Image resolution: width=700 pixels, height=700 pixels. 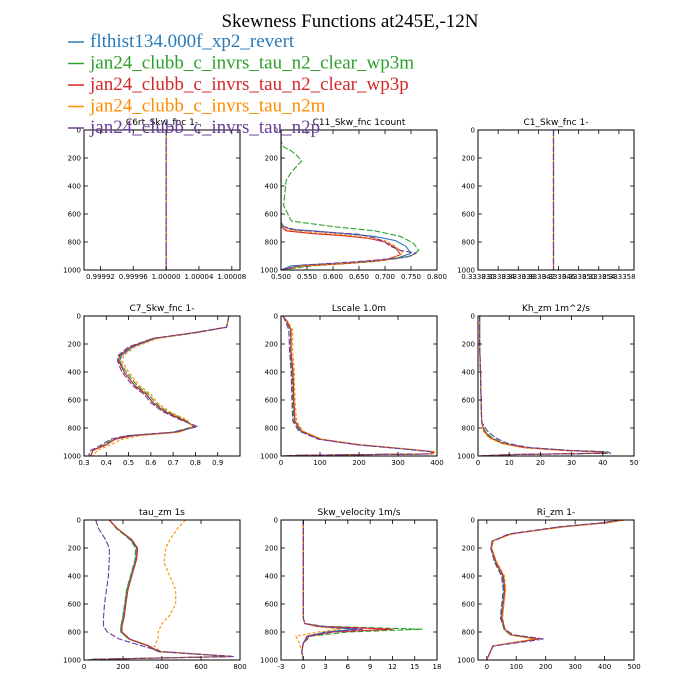 What do you see at coordinates (83, 463) in the screenshot?
I see `x-tick-label: 0.3` at bounding box center [83, 463].